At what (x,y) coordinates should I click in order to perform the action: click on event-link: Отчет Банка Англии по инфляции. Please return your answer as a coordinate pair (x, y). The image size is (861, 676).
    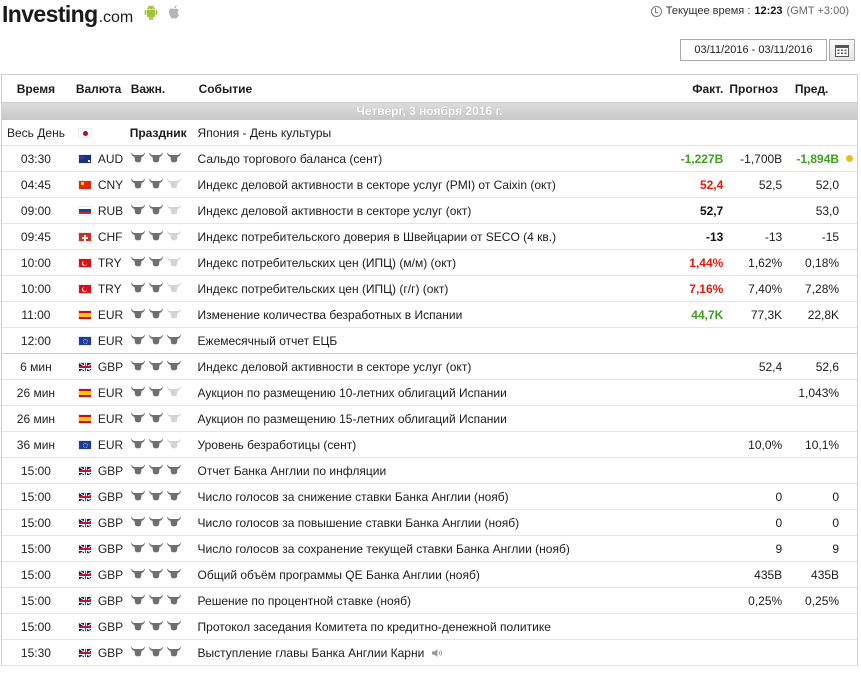
    Looking at the image, I should click on (429, 471).